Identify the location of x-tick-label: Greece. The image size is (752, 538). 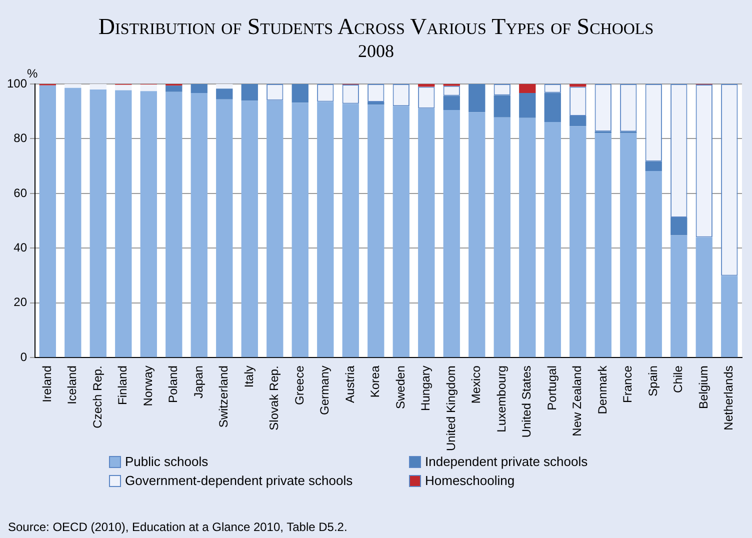
(299, 385).